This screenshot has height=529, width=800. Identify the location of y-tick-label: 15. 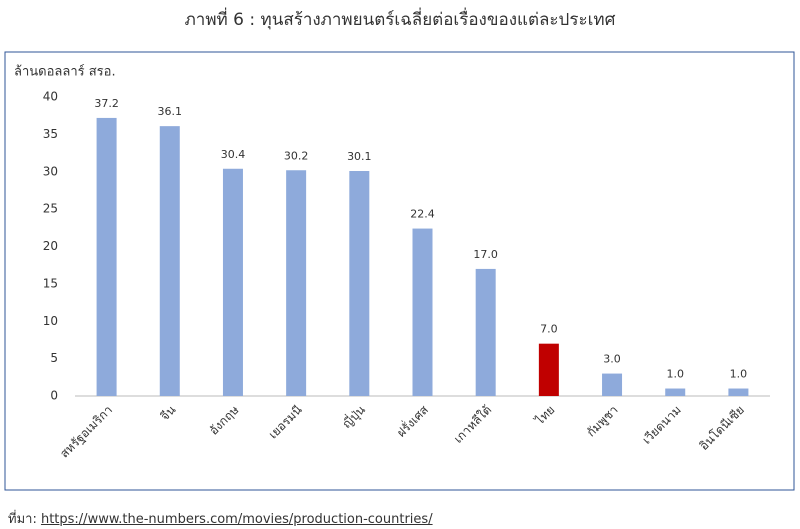
(50, 283).